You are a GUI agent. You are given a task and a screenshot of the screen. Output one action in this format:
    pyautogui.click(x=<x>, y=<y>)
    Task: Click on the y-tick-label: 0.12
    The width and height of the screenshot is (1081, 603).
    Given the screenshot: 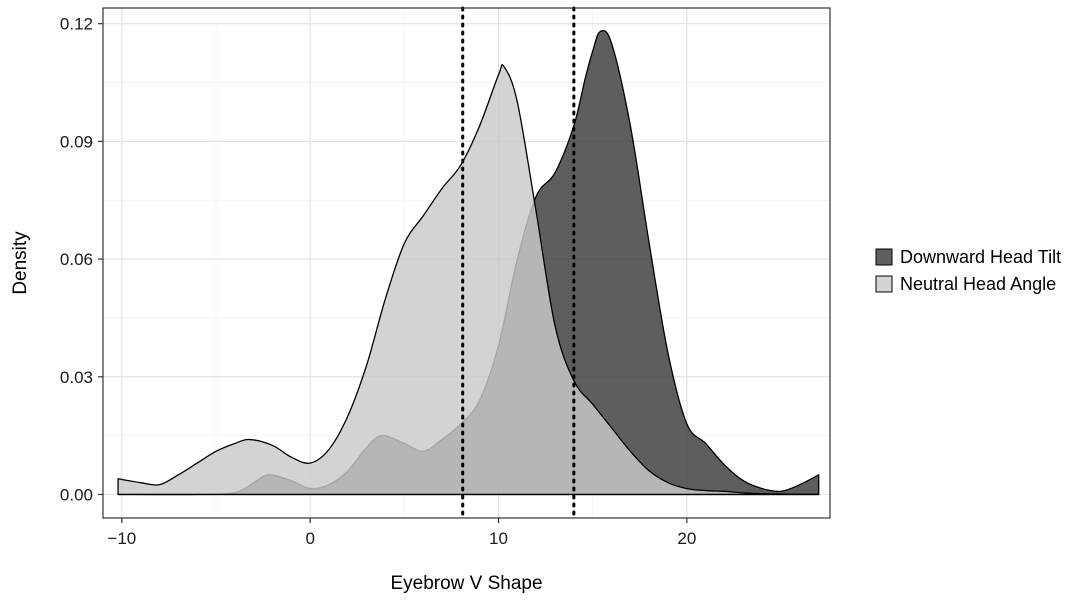 What is the action you would take?
    pyautogui.click(x=76, y=24)
    